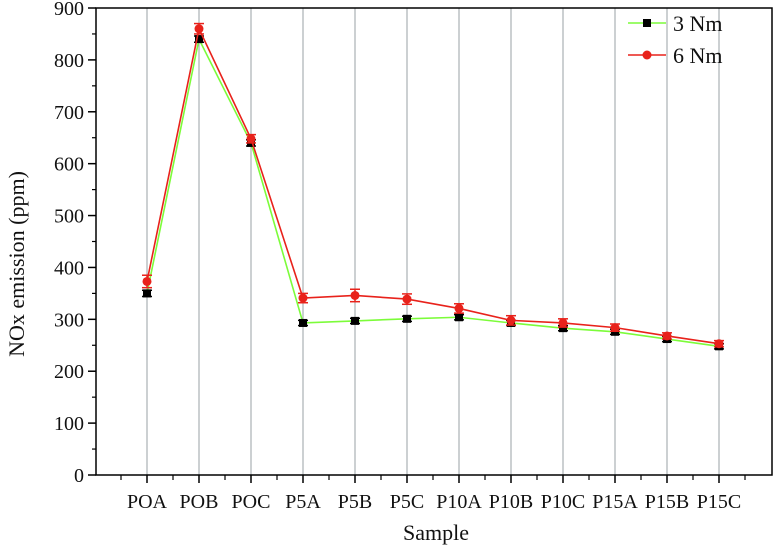  What do you see at coordinates (69, 320) in the screenshot?
I see `y-tick-label: 300` at bounding box center [69, 320].